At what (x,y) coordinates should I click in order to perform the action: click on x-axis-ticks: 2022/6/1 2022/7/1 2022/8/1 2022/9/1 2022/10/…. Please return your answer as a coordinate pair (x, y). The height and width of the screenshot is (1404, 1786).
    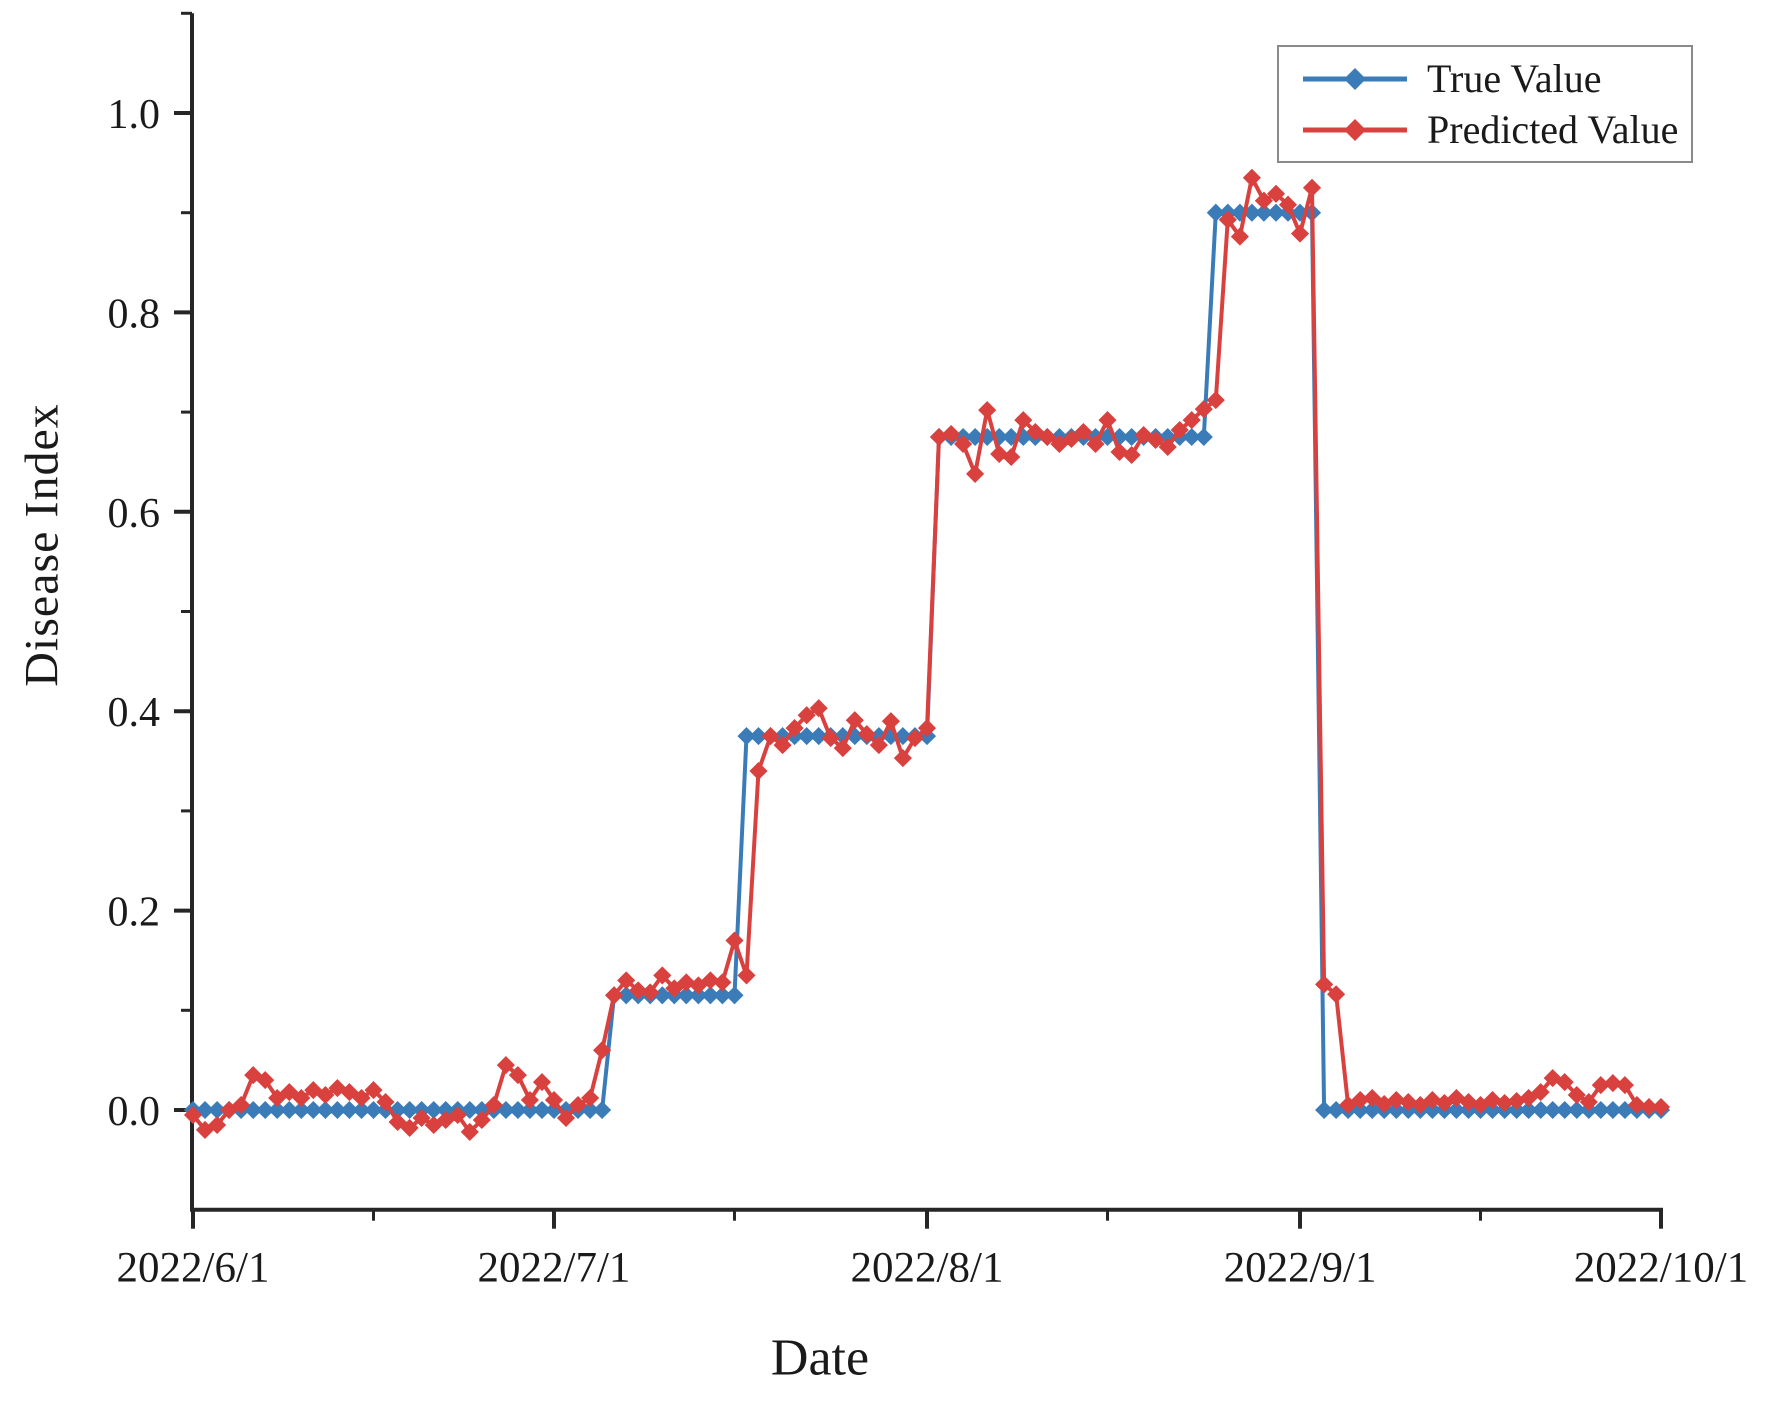
    Looking at the image, I should click on (932, 1250).